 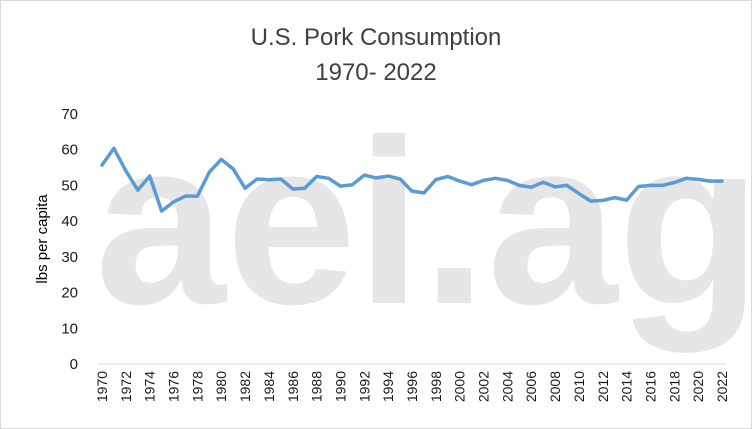 What do you see at coordinates (375, 72) in the screenshot?
I see `chart-subtitle: 1970- 2022` at bounding box center [375, 72].